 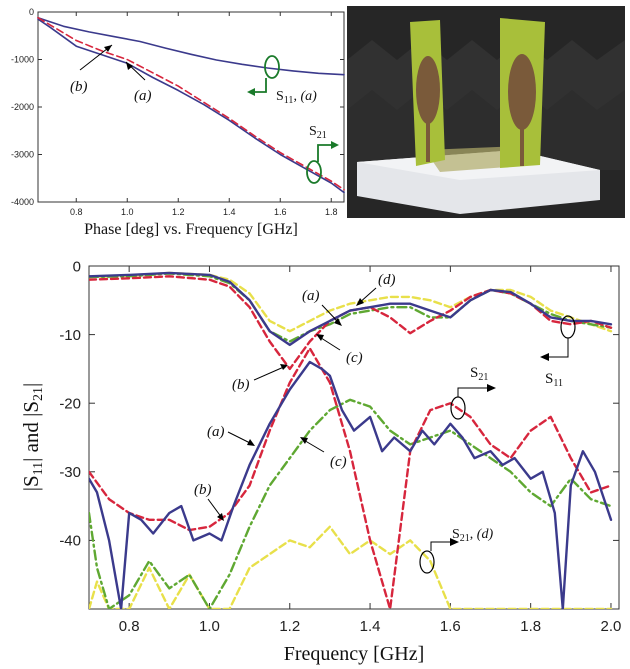 I want to click on phase-label-b: (b), so click(x=79, y=87).